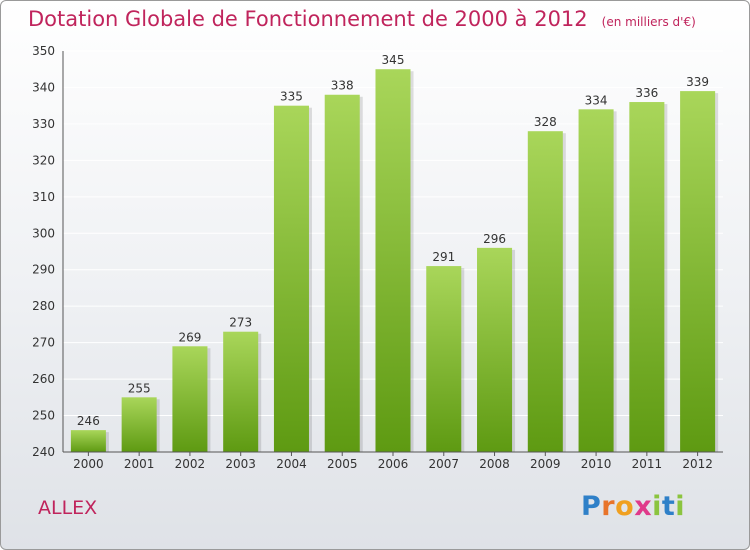  What do you see at coordinates (43, 197) in the screenshot?
I see `y-tick-label: 310` at bounding box center [43, 197].